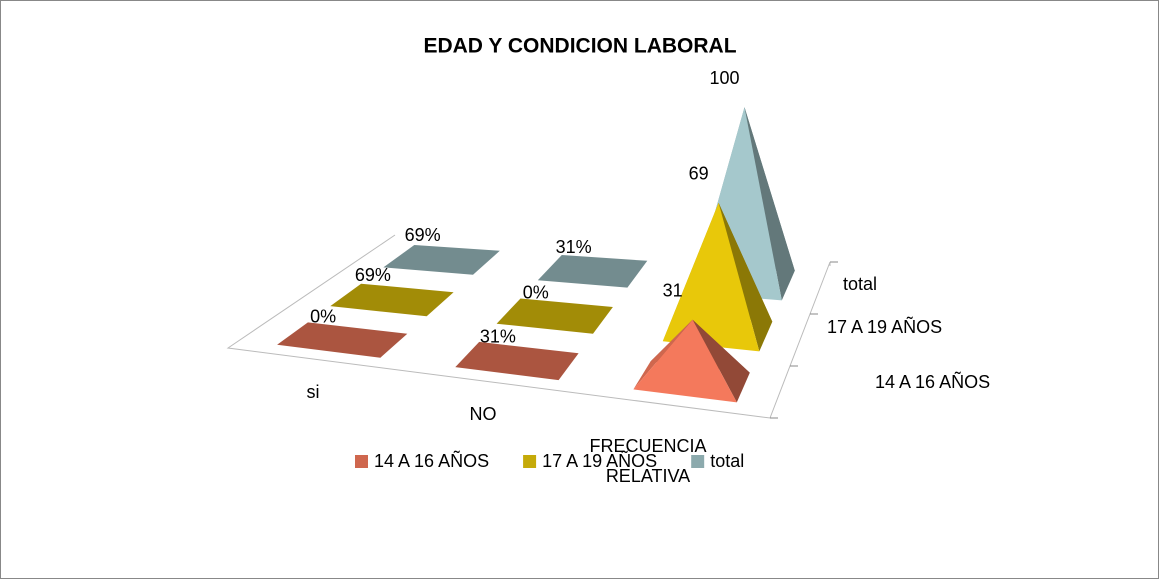 The width and height of the screenshot is (1159, 579). Describe the element at coordinates (860, 284) in the screenshot. I see `depth-label: total` at that location.